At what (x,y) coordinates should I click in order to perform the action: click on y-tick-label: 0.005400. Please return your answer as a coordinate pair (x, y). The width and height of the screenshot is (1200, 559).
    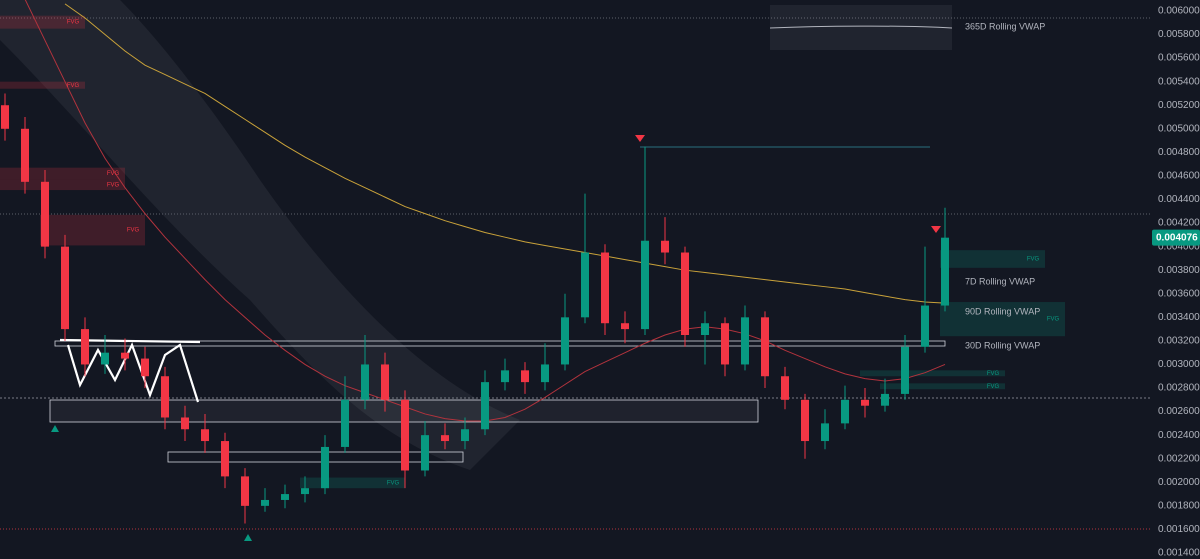
    Looking at the image, I should click on (1179, 81).